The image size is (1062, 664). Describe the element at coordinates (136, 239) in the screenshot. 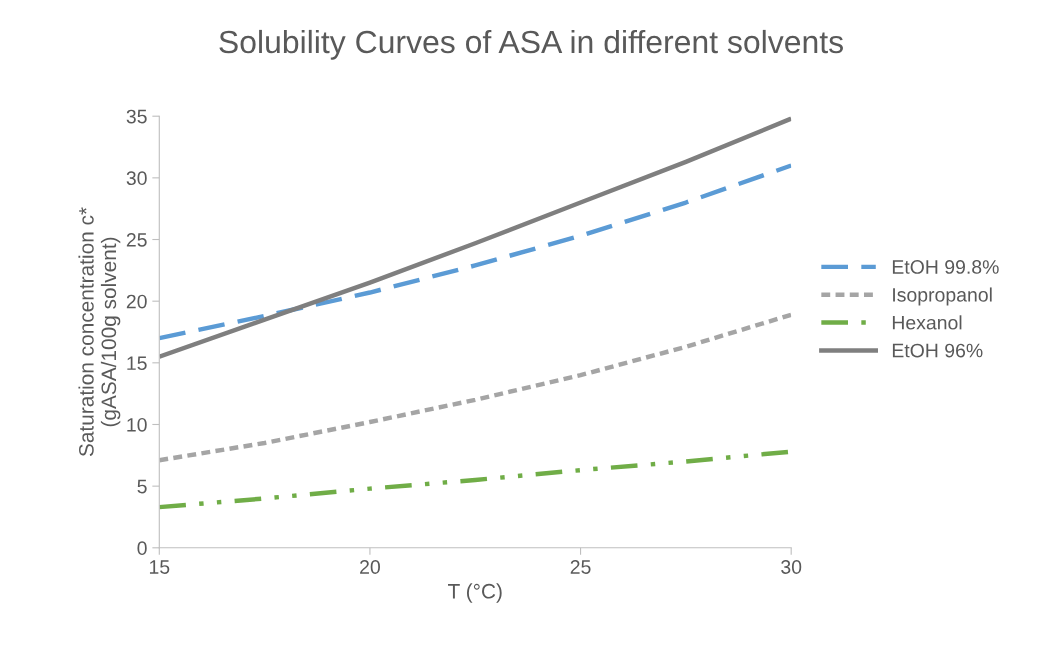

I see `y-tick-label: 25` at that location.